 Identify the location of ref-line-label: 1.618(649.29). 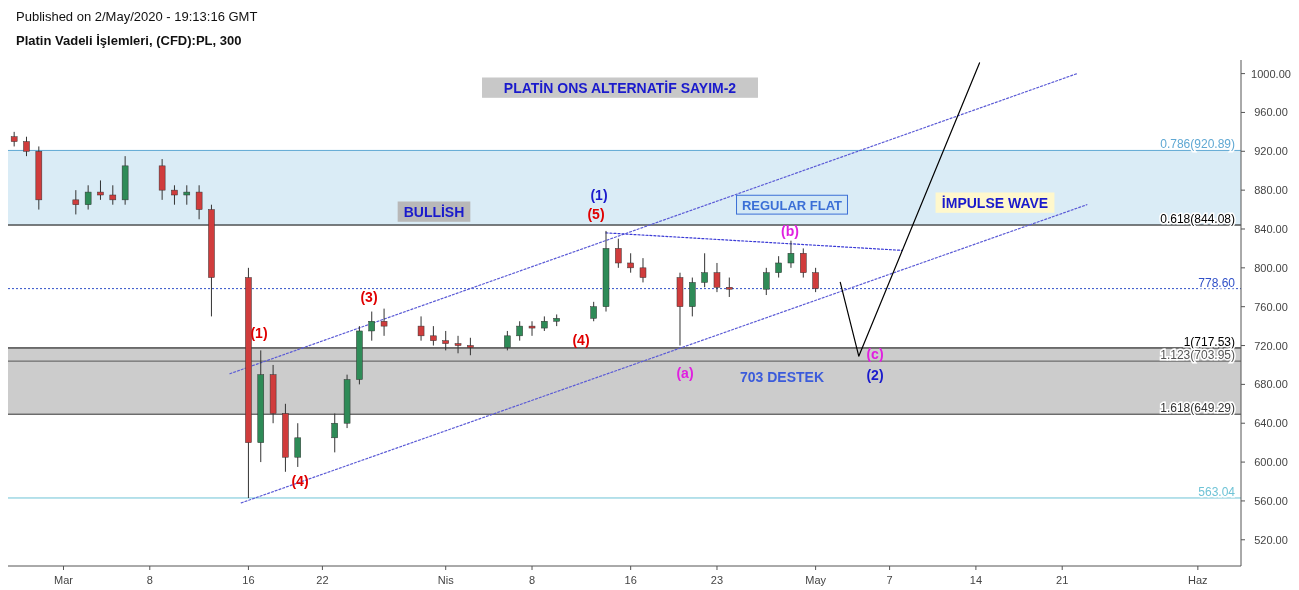
(1197, 408).